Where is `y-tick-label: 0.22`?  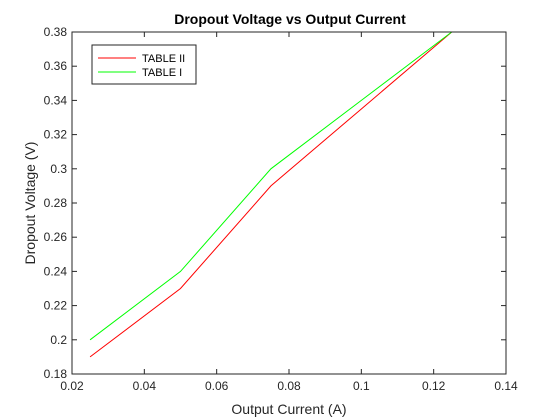 y-tick-label: 0.22 is located at coordinates (56, 306).